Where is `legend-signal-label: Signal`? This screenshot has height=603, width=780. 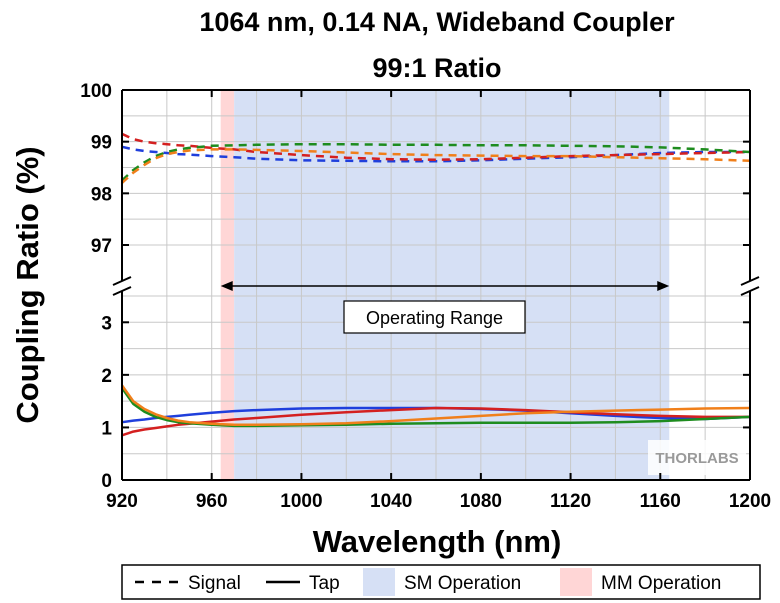
legend-signal-label: Signal is located at coordinates (214, 583).